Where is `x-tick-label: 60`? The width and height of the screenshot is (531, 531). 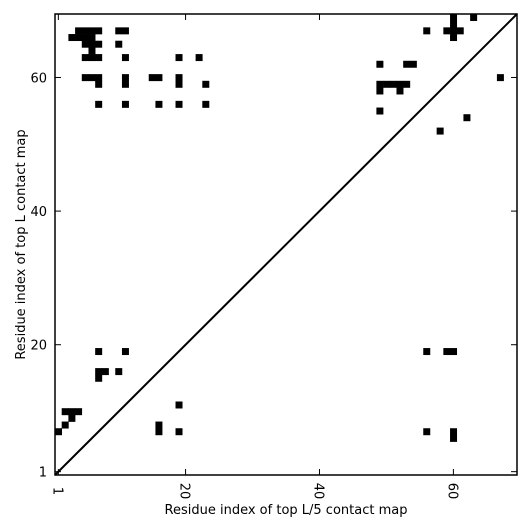
x-tick-label: 60 is located at coordinates (451, 491).